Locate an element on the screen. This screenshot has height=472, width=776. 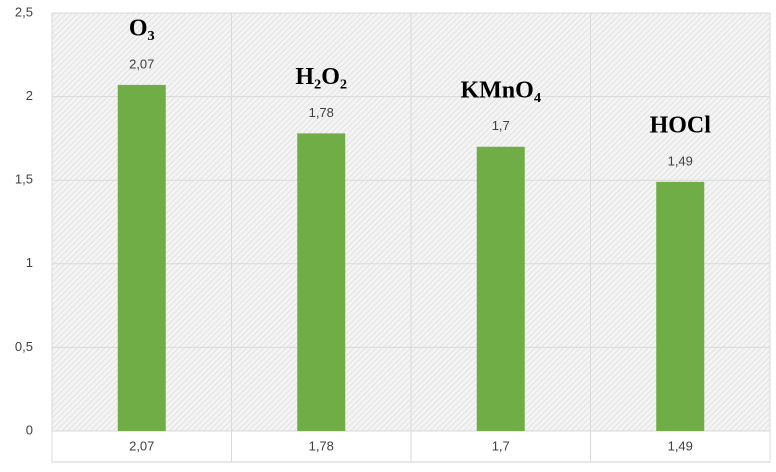
y-tick-label: 1,5 is located at coordinates (24, 179).